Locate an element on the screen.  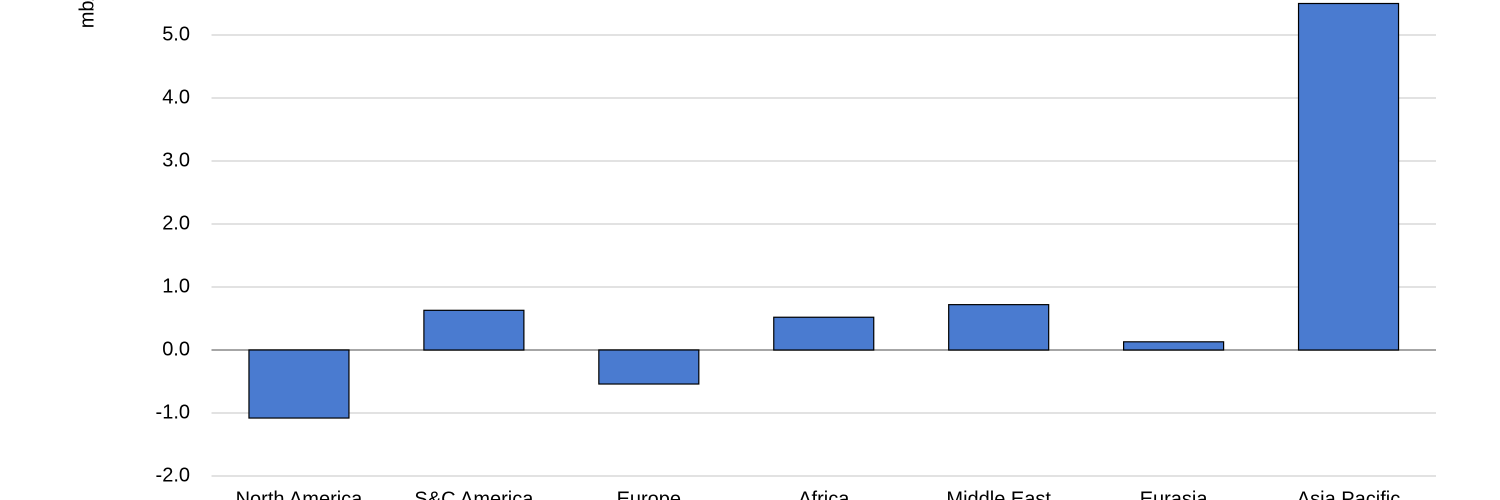
y-tick-label: 3.0 is located at coordinates (176, 160).